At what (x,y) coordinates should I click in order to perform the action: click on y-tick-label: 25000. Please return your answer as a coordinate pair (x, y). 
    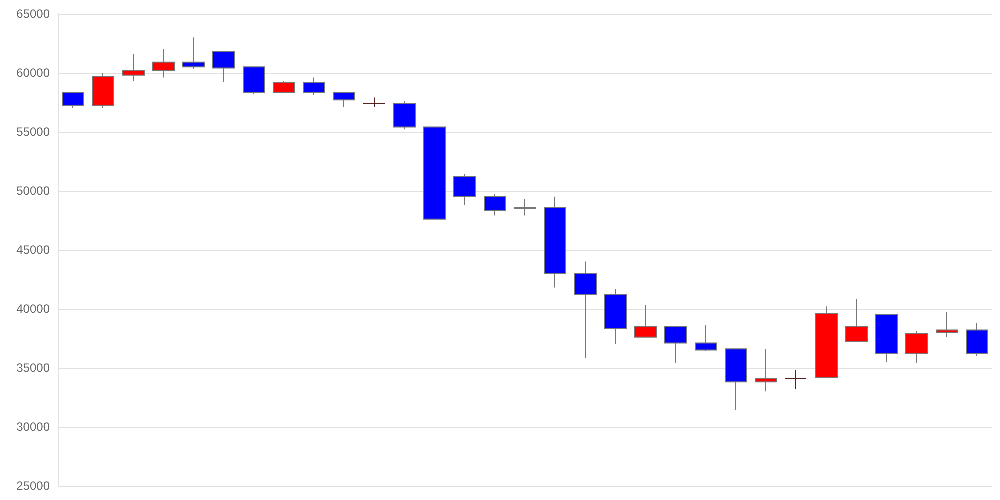
    Looking at the image, I should click on (33, 486).